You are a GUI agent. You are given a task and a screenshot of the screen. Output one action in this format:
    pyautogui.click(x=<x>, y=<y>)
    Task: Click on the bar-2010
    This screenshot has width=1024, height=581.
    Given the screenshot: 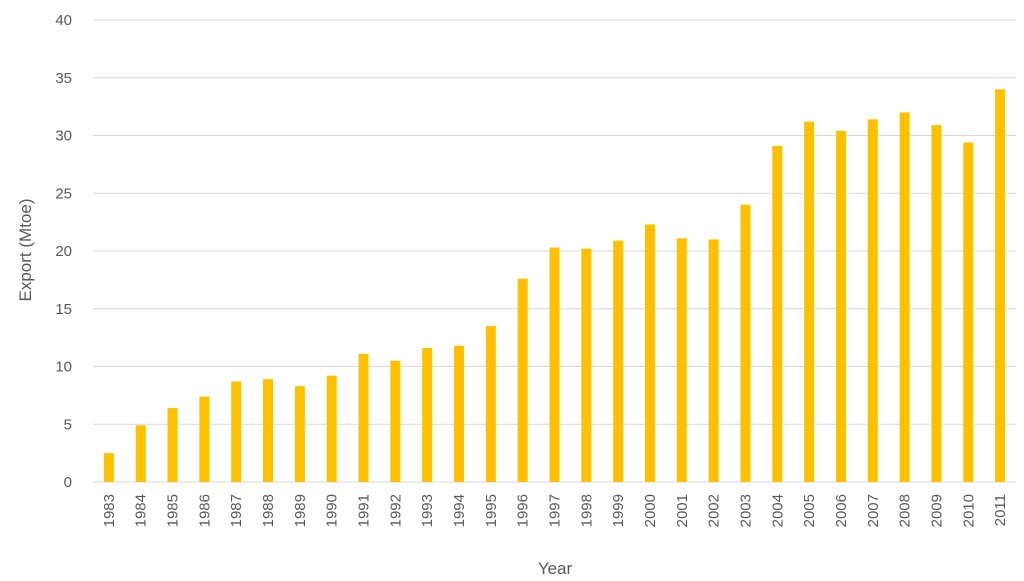 What is the action you would take?
    pyautogui.click(x=968, y=312)
    